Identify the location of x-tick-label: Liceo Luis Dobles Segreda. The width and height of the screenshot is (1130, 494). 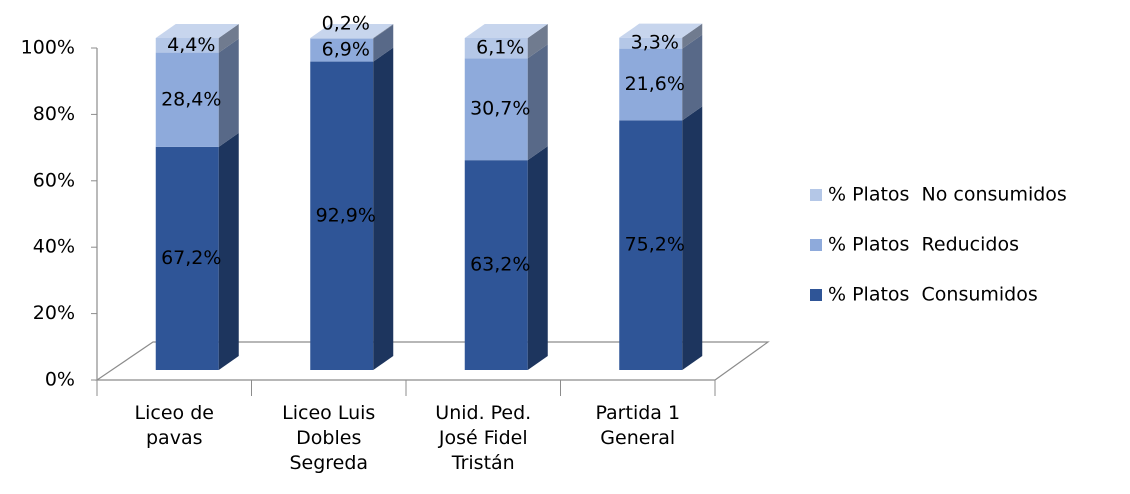
(329, 438).